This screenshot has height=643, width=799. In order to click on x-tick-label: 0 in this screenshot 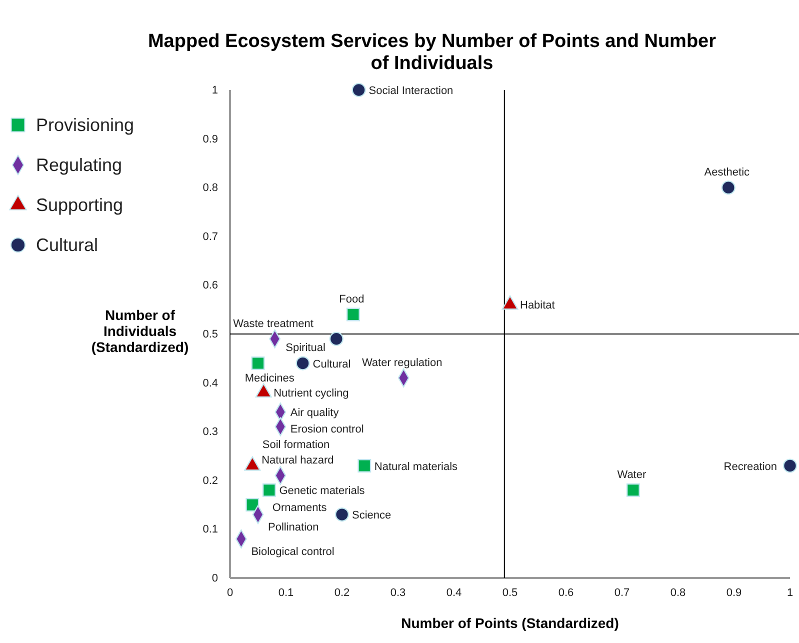, I will do `click(230, 592)`.